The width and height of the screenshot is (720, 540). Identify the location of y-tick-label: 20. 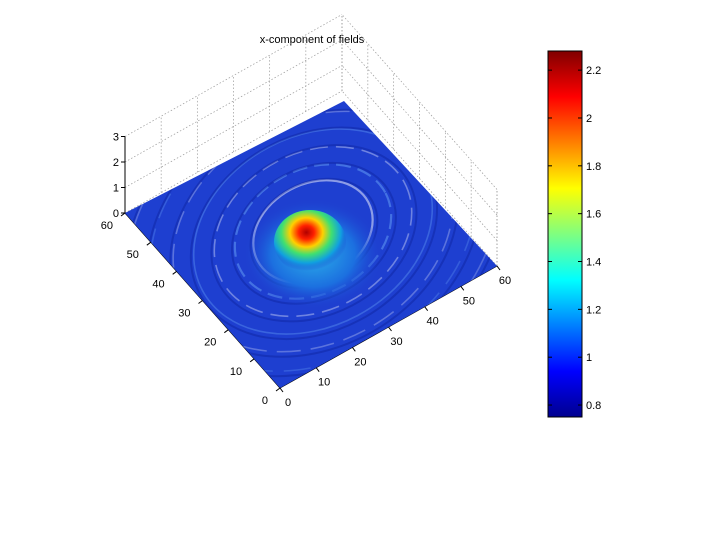
(210, 343).